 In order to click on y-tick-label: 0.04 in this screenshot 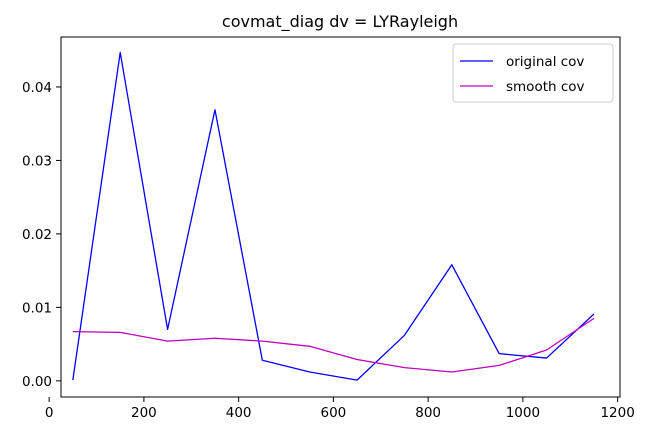, I will do `click(37, 88)`.